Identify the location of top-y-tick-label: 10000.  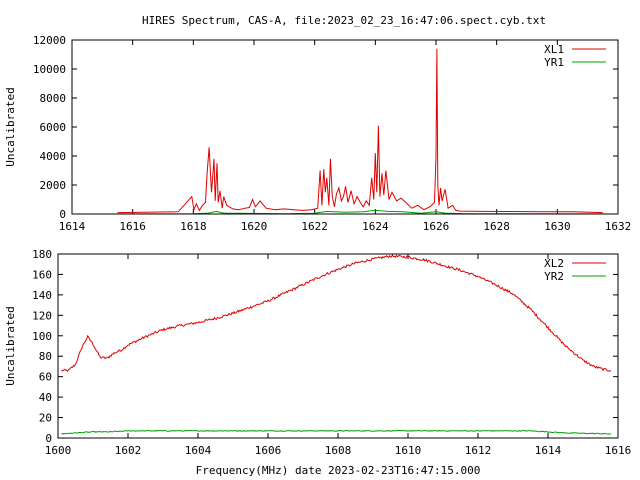
(49, 69).